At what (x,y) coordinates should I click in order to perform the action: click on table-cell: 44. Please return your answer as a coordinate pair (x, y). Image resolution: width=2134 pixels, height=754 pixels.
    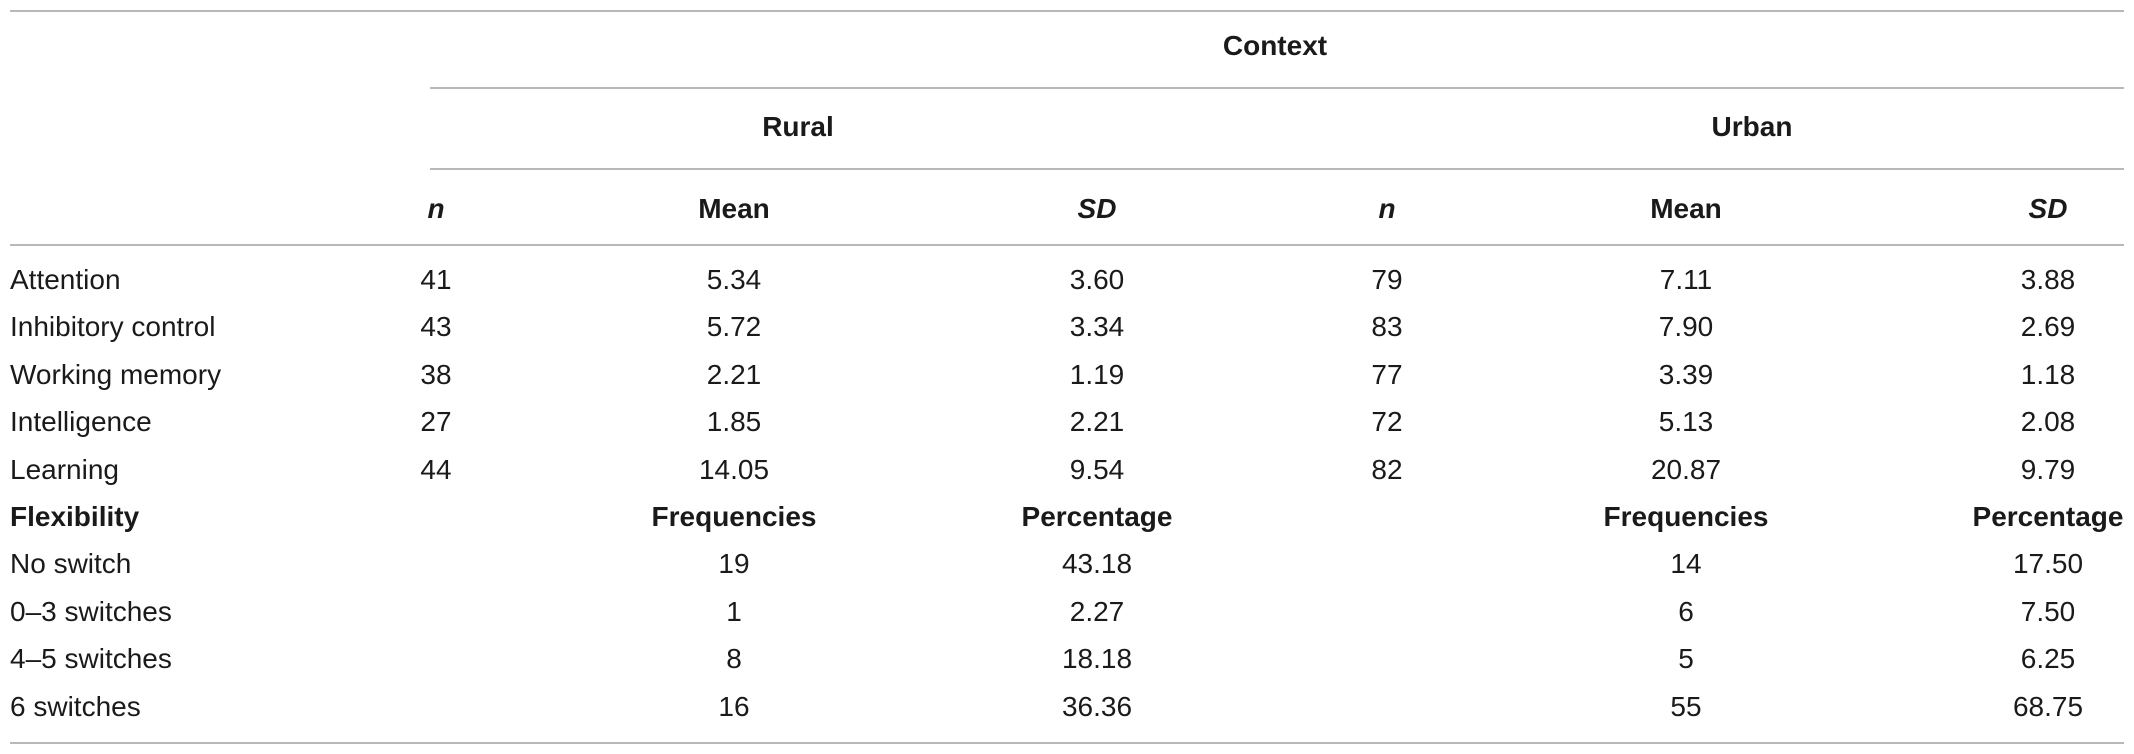
    Looking at the image, I should click on (436, 469).